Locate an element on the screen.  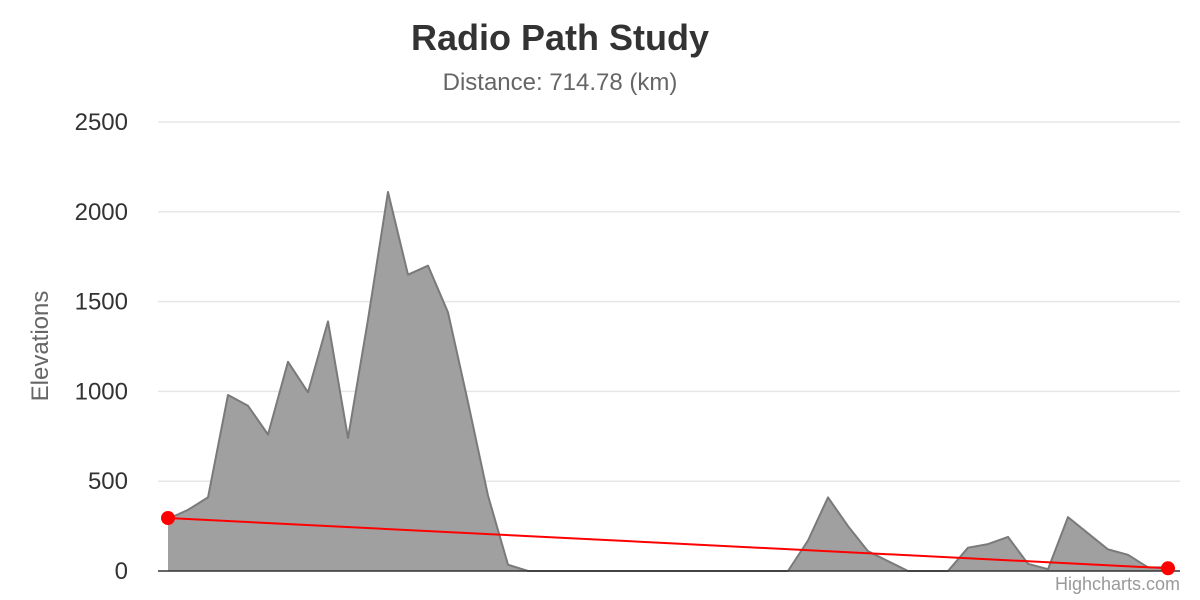
endpoint-markers is located at coordinates (668, 543).